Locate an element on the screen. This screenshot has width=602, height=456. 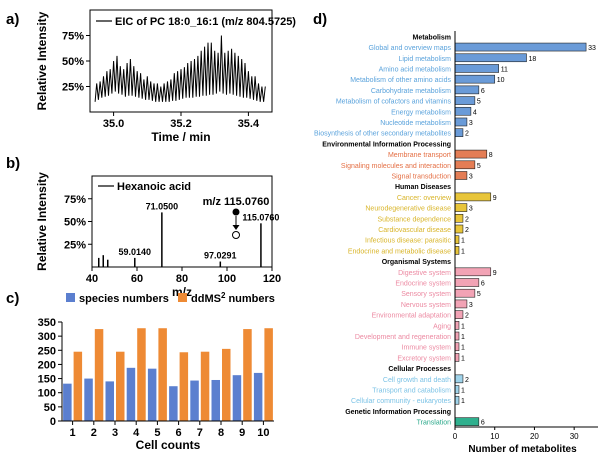
pathway-label: Cancer: overview is located at coordinates (424, 198).